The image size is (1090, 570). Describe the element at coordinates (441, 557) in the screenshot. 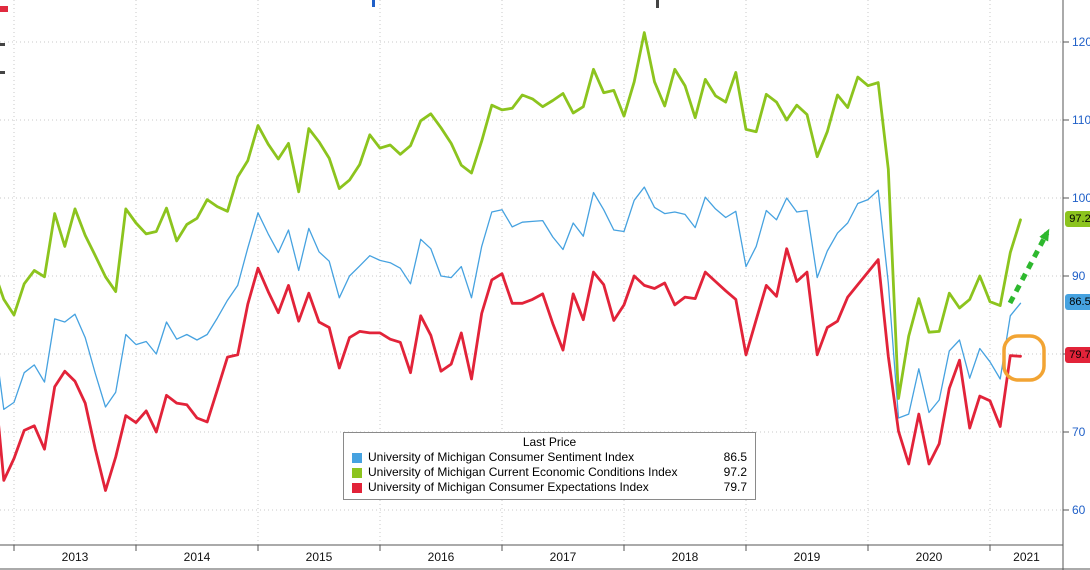

I see `x-axis-year-label: 2016` at that location.